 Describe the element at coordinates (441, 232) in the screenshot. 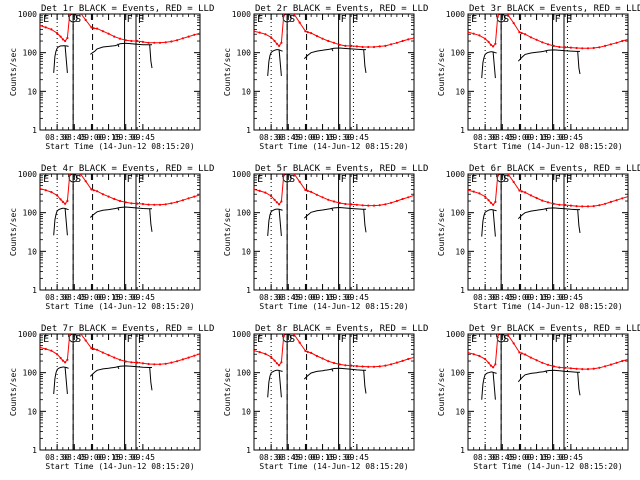

I see `y-axis-label: Counts/sec` at that location.